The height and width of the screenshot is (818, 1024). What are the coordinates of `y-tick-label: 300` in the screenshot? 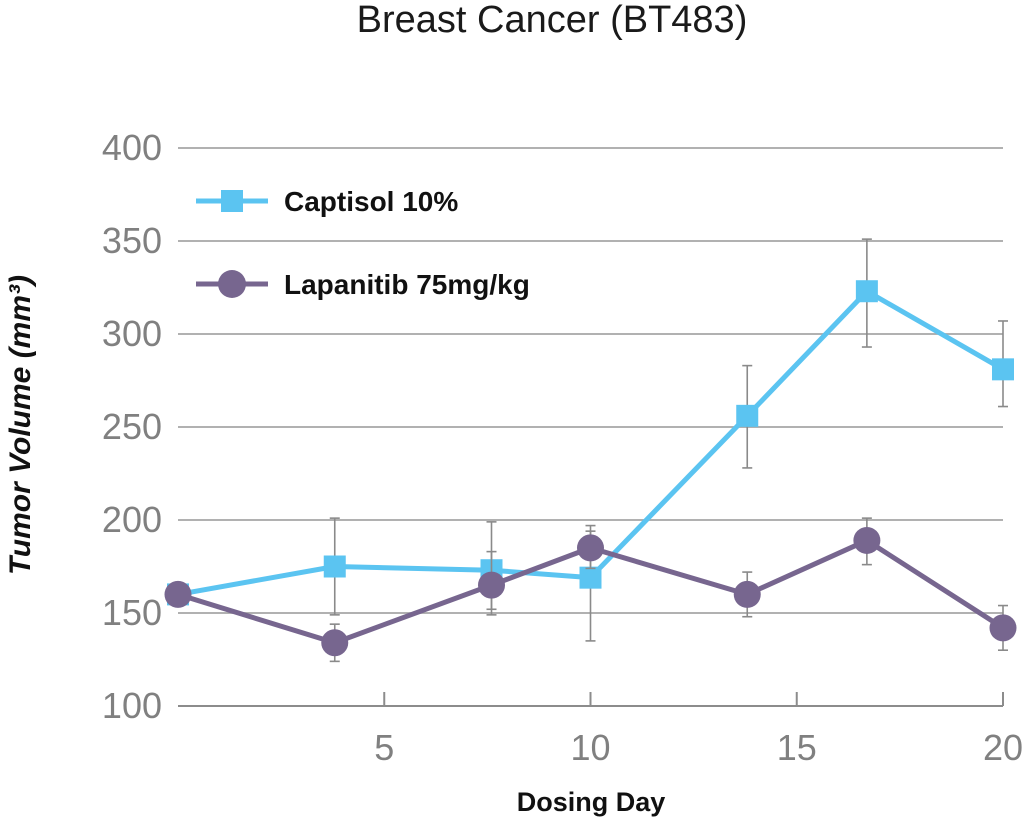 It's located at (132, 333).